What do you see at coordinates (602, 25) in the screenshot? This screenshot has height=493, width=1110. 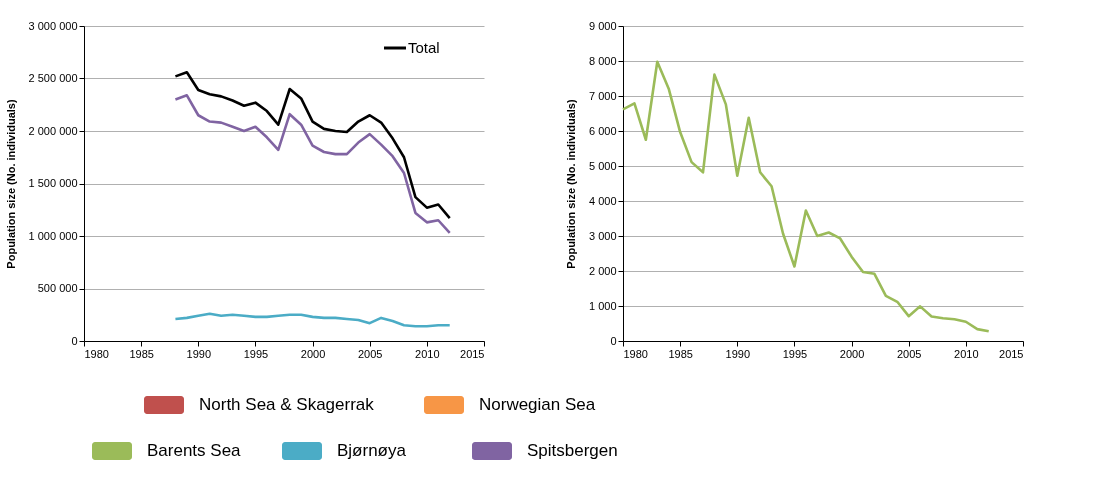 I see `y-tick-label: 9 000` at bounding box center [602, 25].